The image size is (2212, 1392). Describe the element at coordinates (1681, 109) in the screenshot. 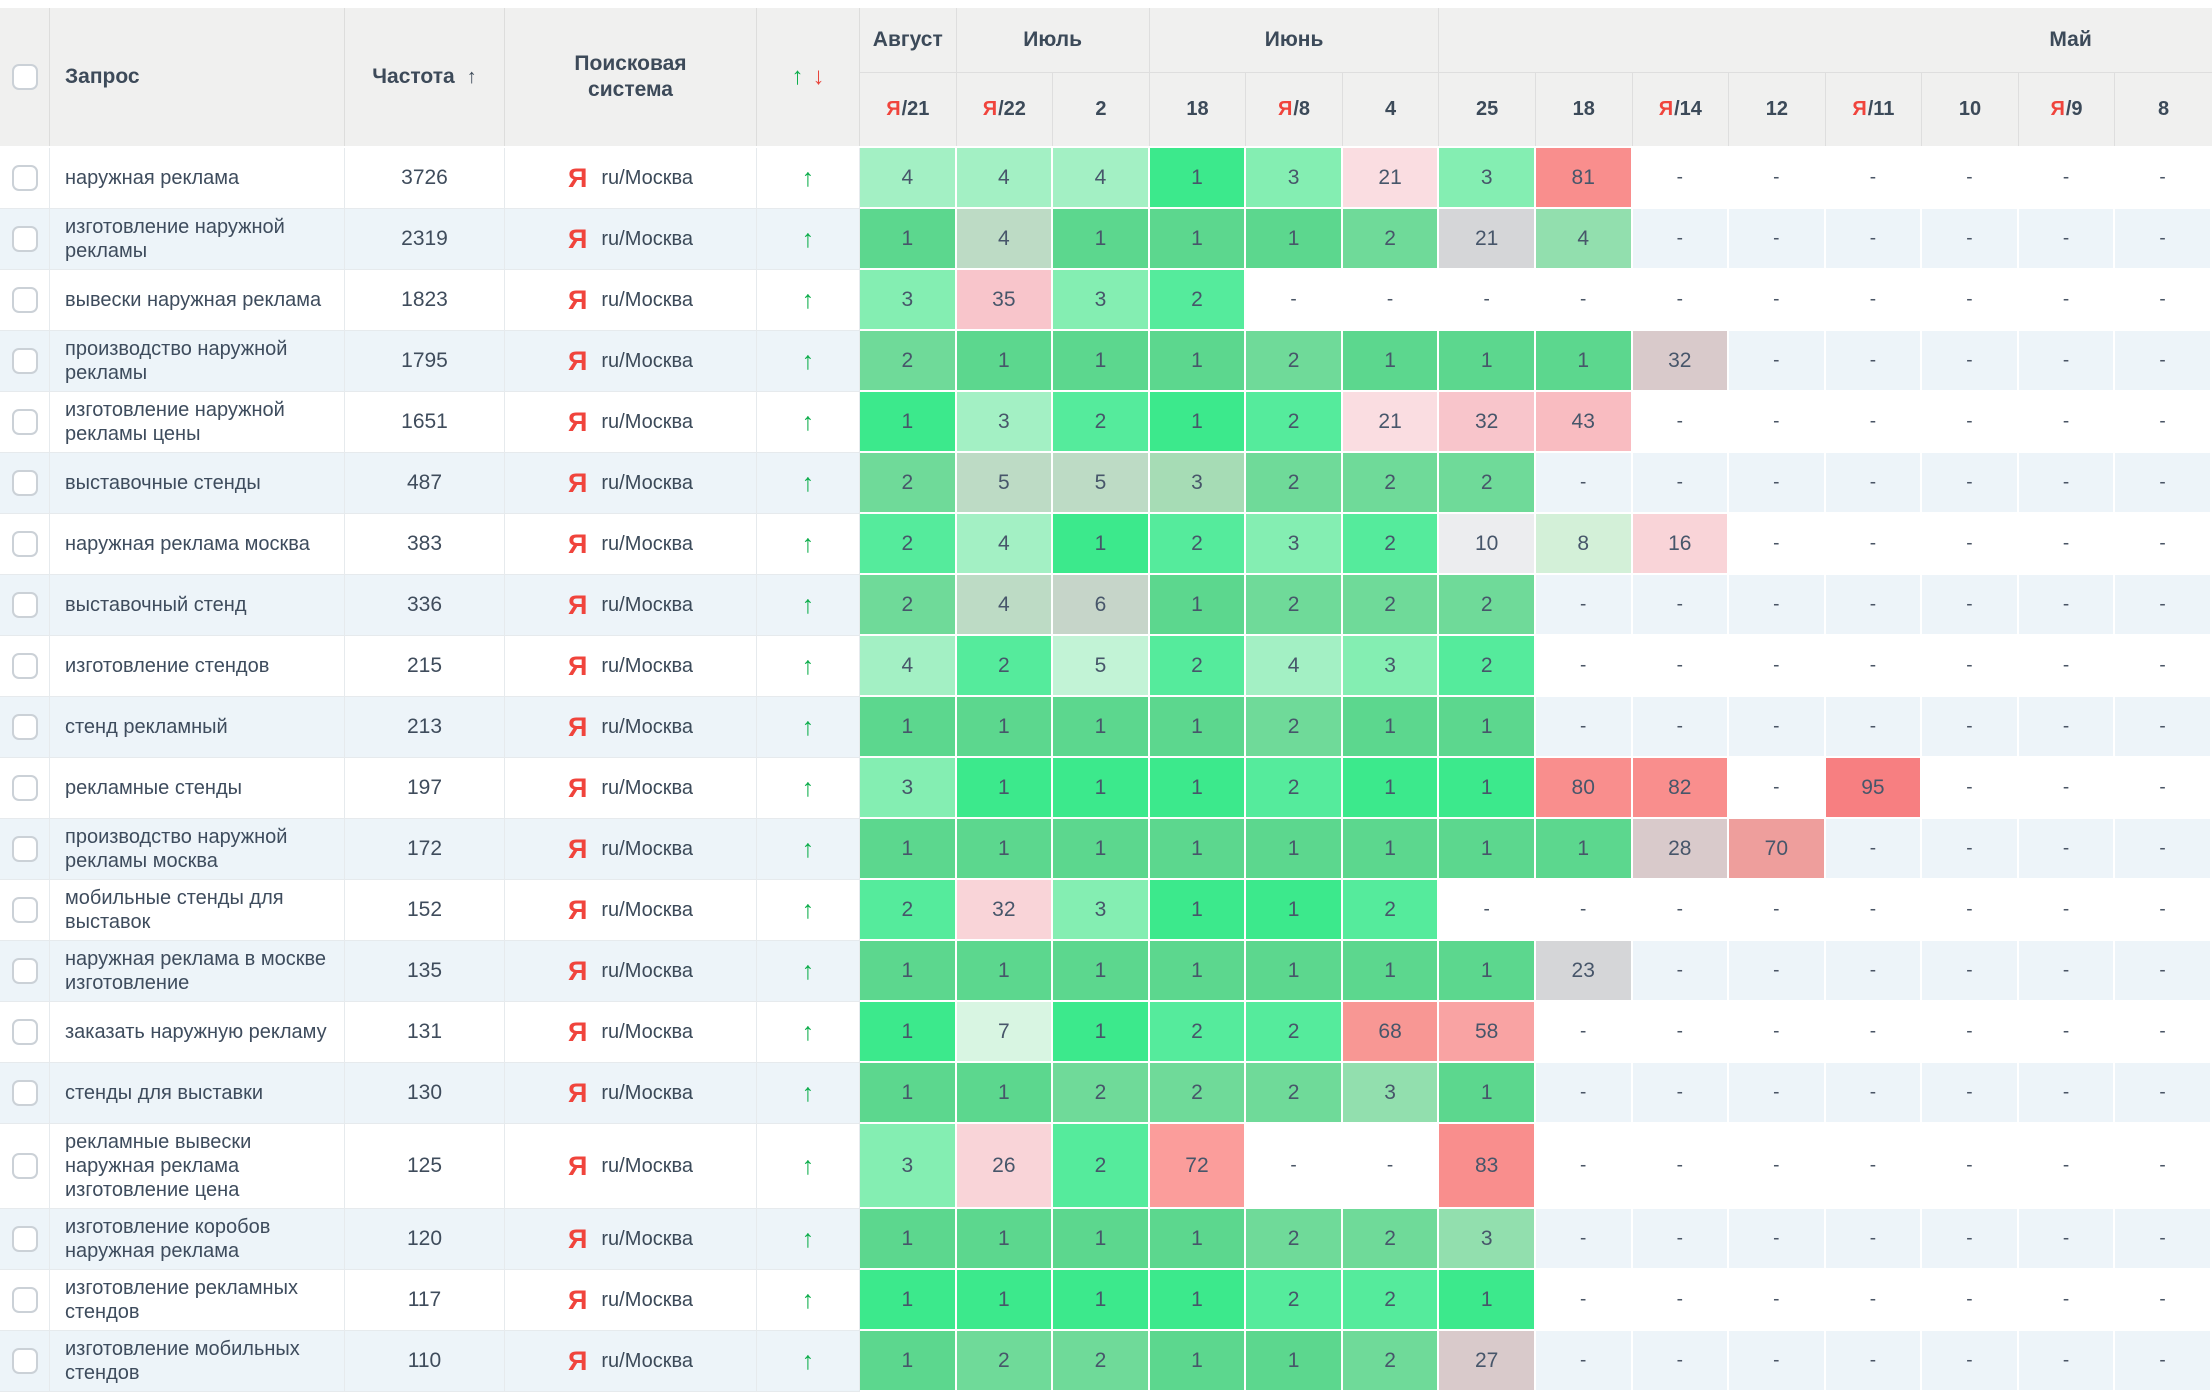

I see `date-column-header: Я/14` at that location.